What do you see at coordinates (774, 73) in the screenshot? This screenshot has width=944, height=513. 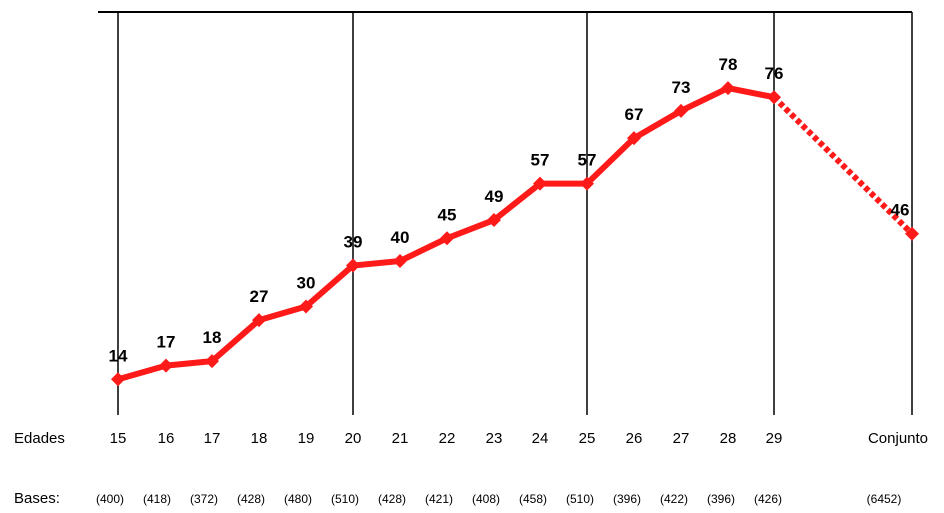 I see `data-label-29: 76` at bounding box center [774, 73].